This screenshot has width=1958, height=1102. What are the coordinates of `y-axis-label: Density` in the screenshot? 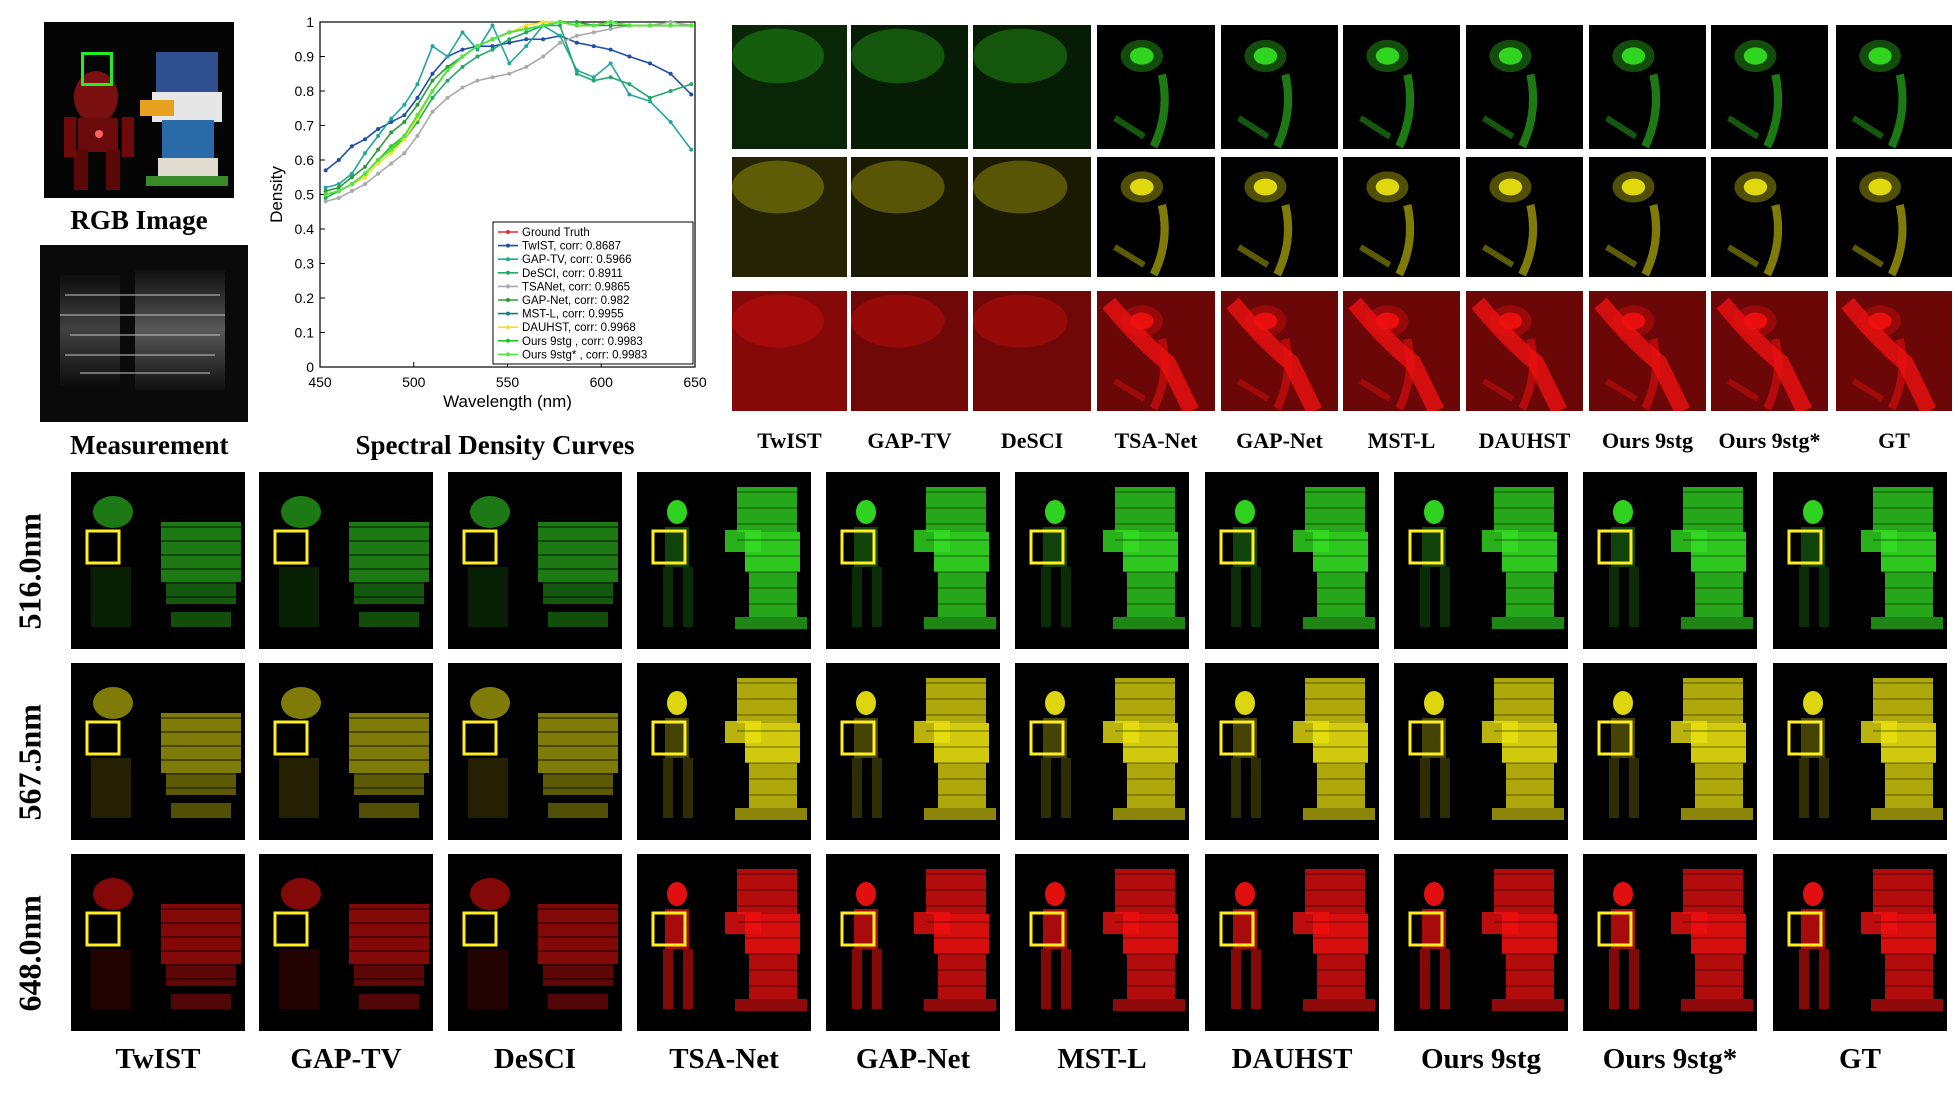 It's located at (276, 194).